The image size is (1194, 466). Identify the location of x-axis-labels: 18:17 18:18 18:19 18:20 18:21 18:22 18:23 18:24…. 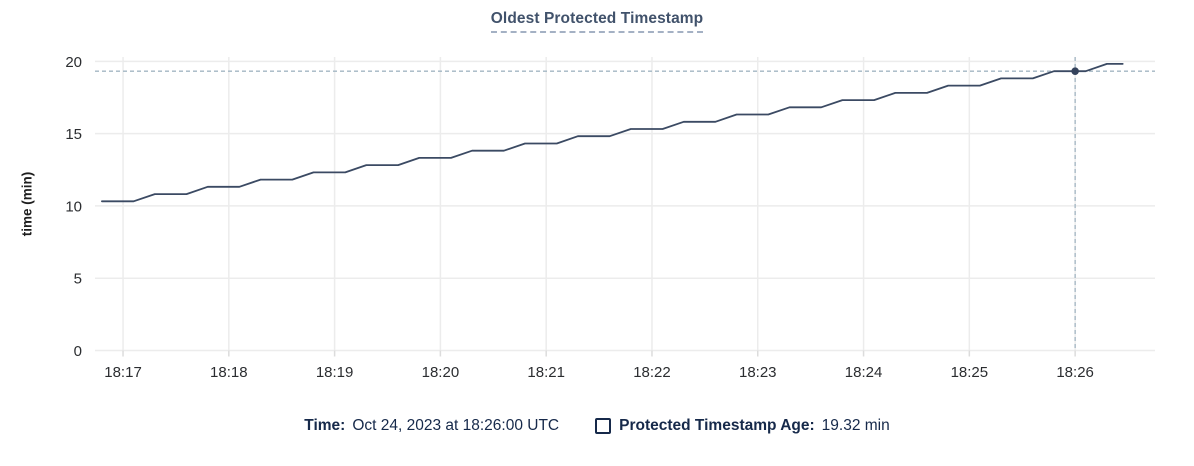
(599, 372).